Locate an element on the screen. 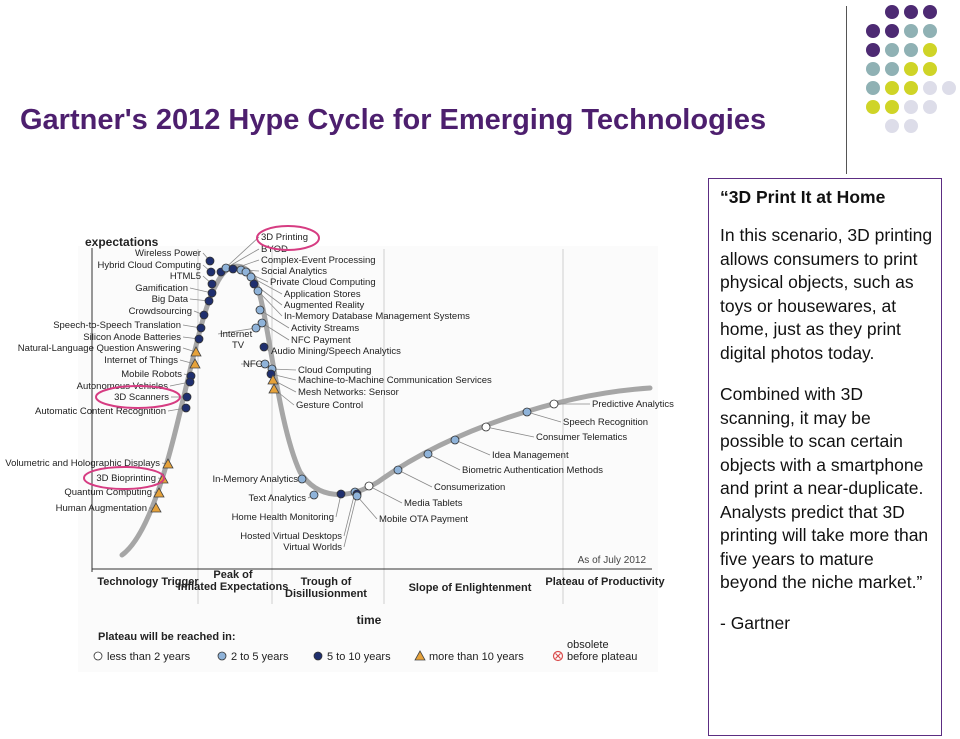 The height and width of the screenshot is (739, 960). highlight-ring-3d-scanners is located at coordinates (138, 397).